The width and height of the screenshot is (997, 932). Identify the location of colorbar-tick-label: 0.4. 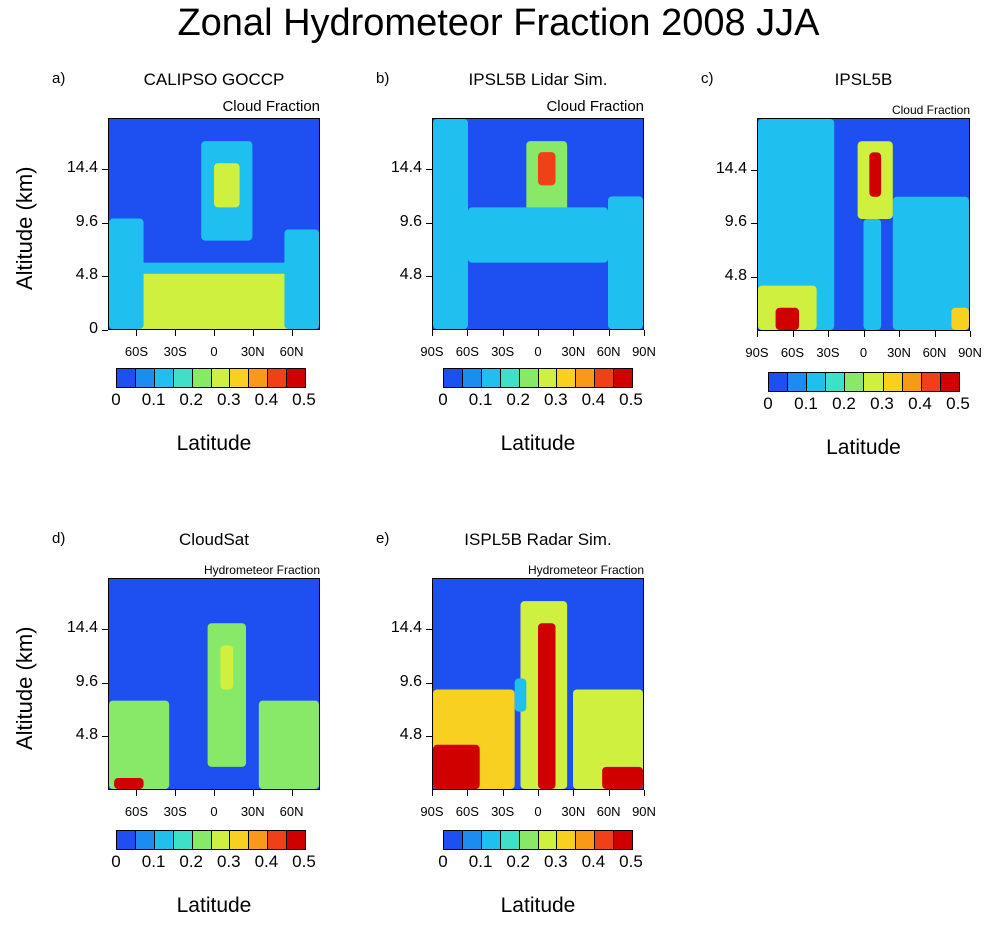
(266, 861).